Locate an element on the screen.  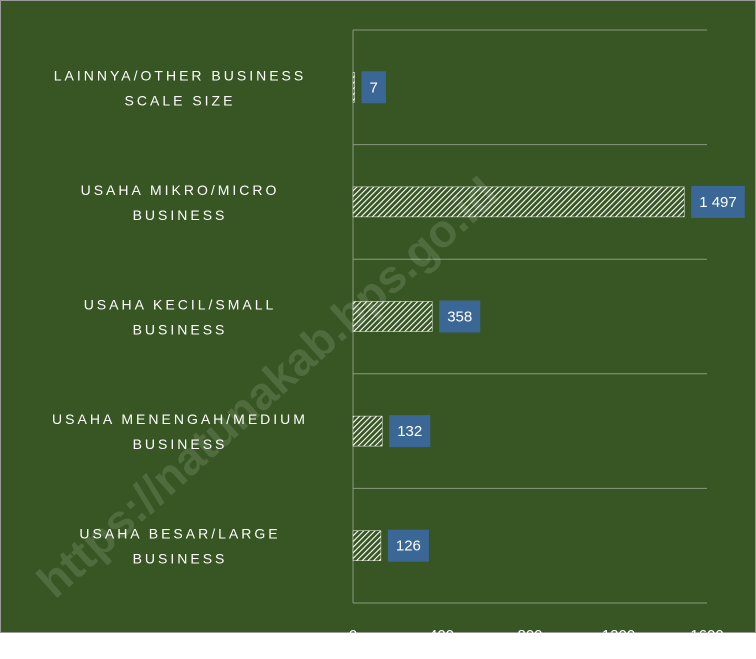
y-tick-label: USAHA KECIL/SMALL BUSINESS is located at coordinates (180, 316).